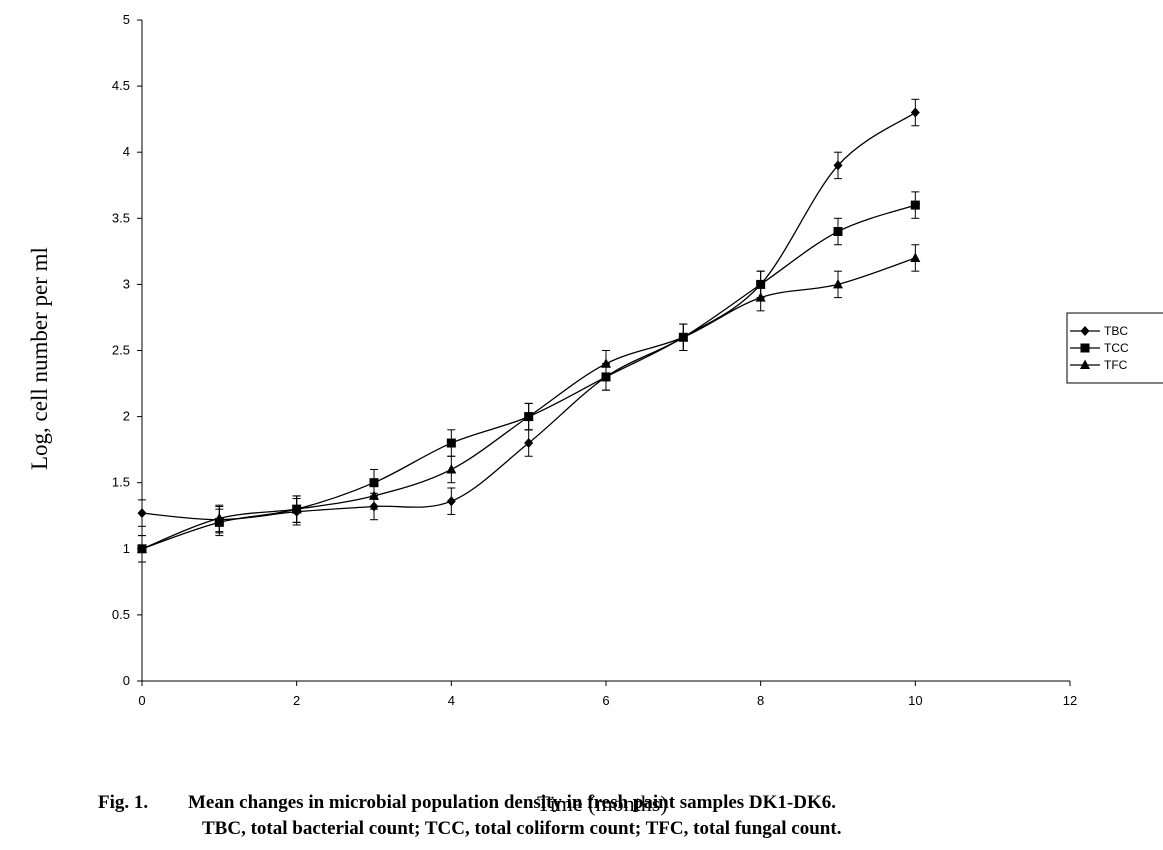 The width and height of the screenshot is (1163, 850). I want to click on y-tick-label: 5, so click(126, 19).